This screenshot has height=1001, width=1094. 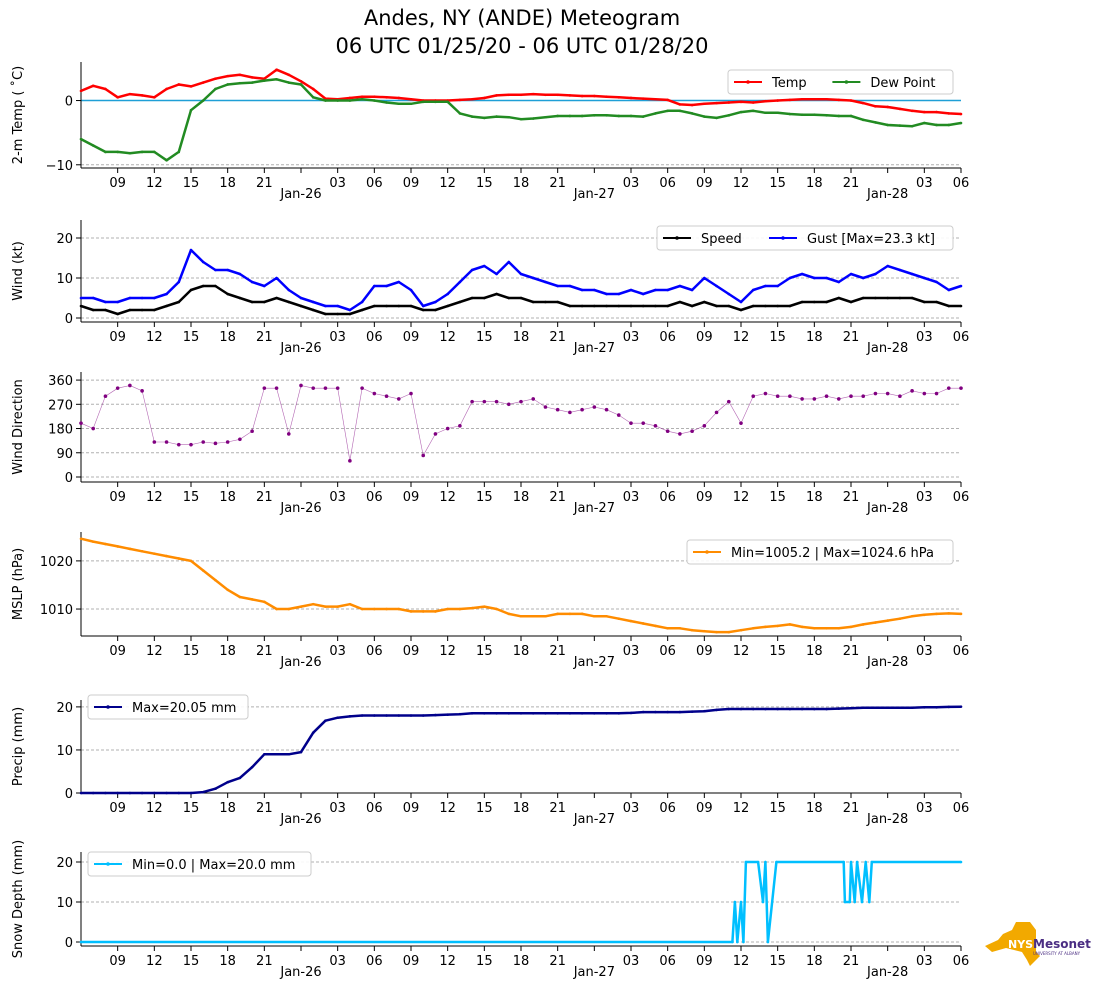 I want to click on x-tick-label: 03, so click(x=631, y=337).